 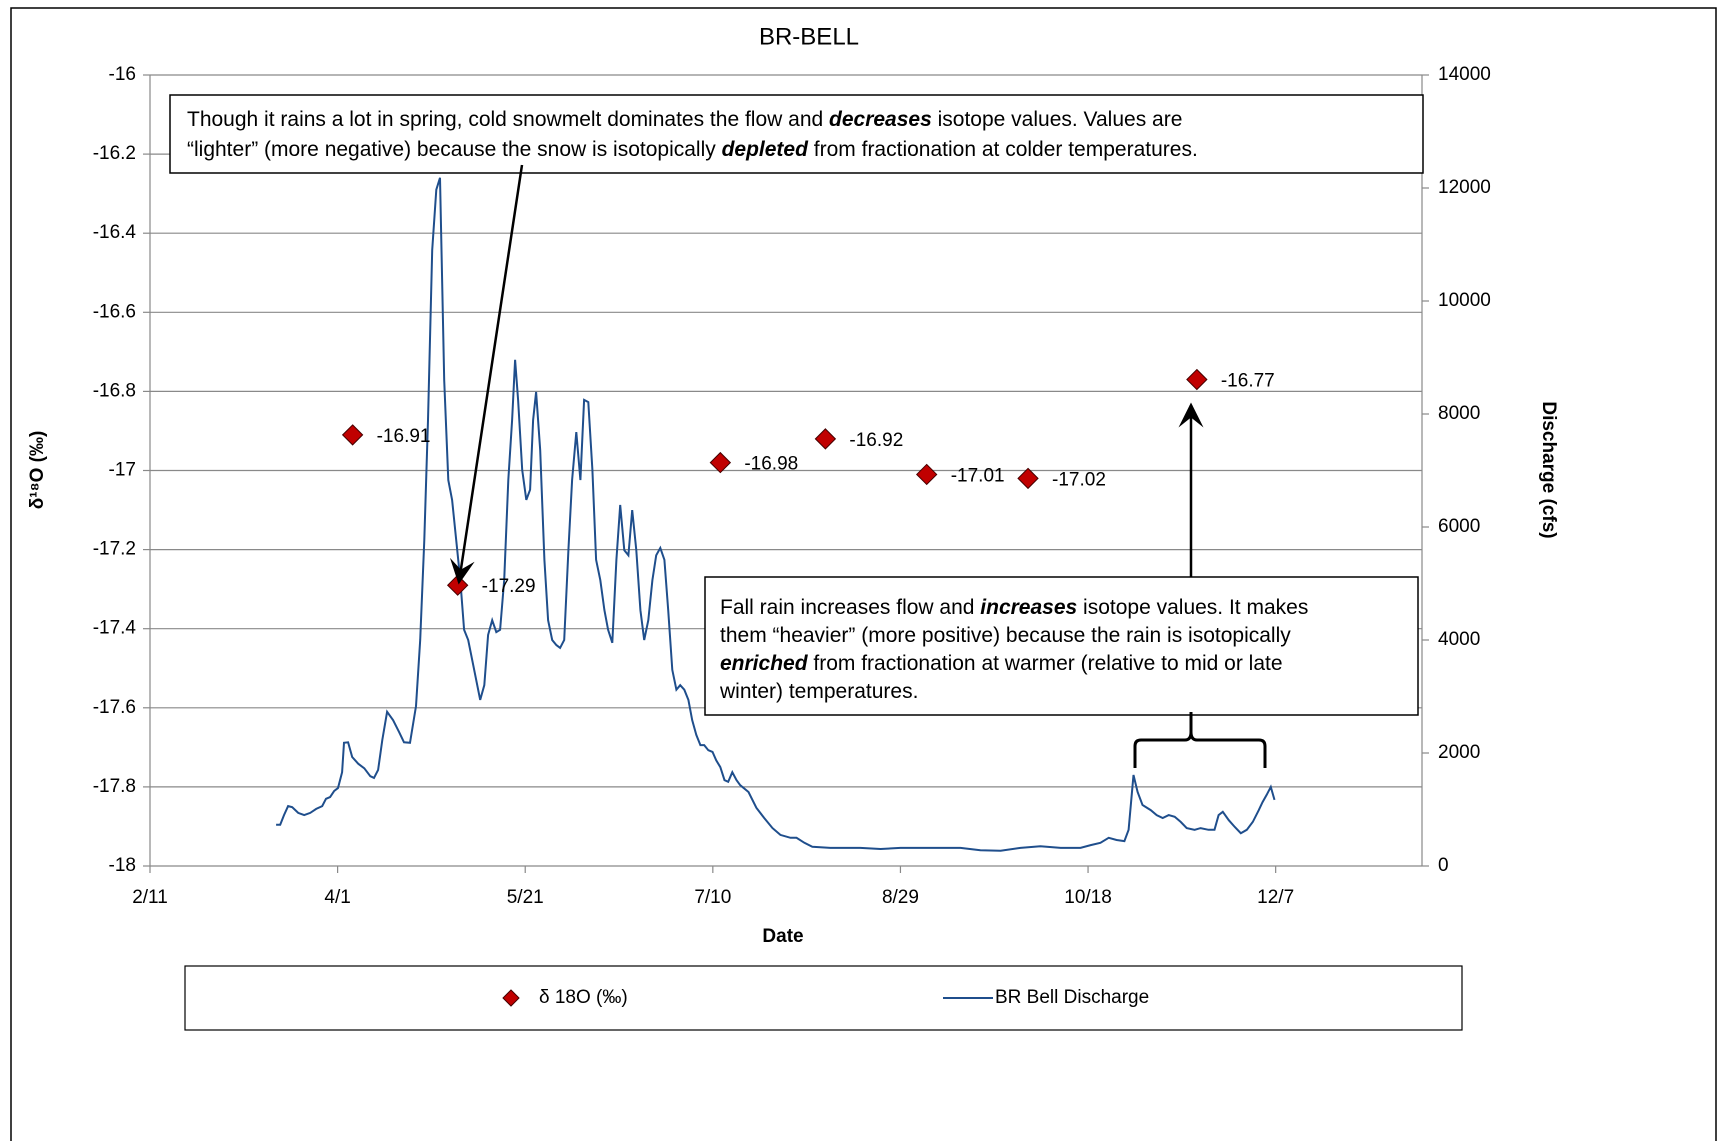 I want to click on y2-tick-label: 14000, so click(x=1464, y=74).